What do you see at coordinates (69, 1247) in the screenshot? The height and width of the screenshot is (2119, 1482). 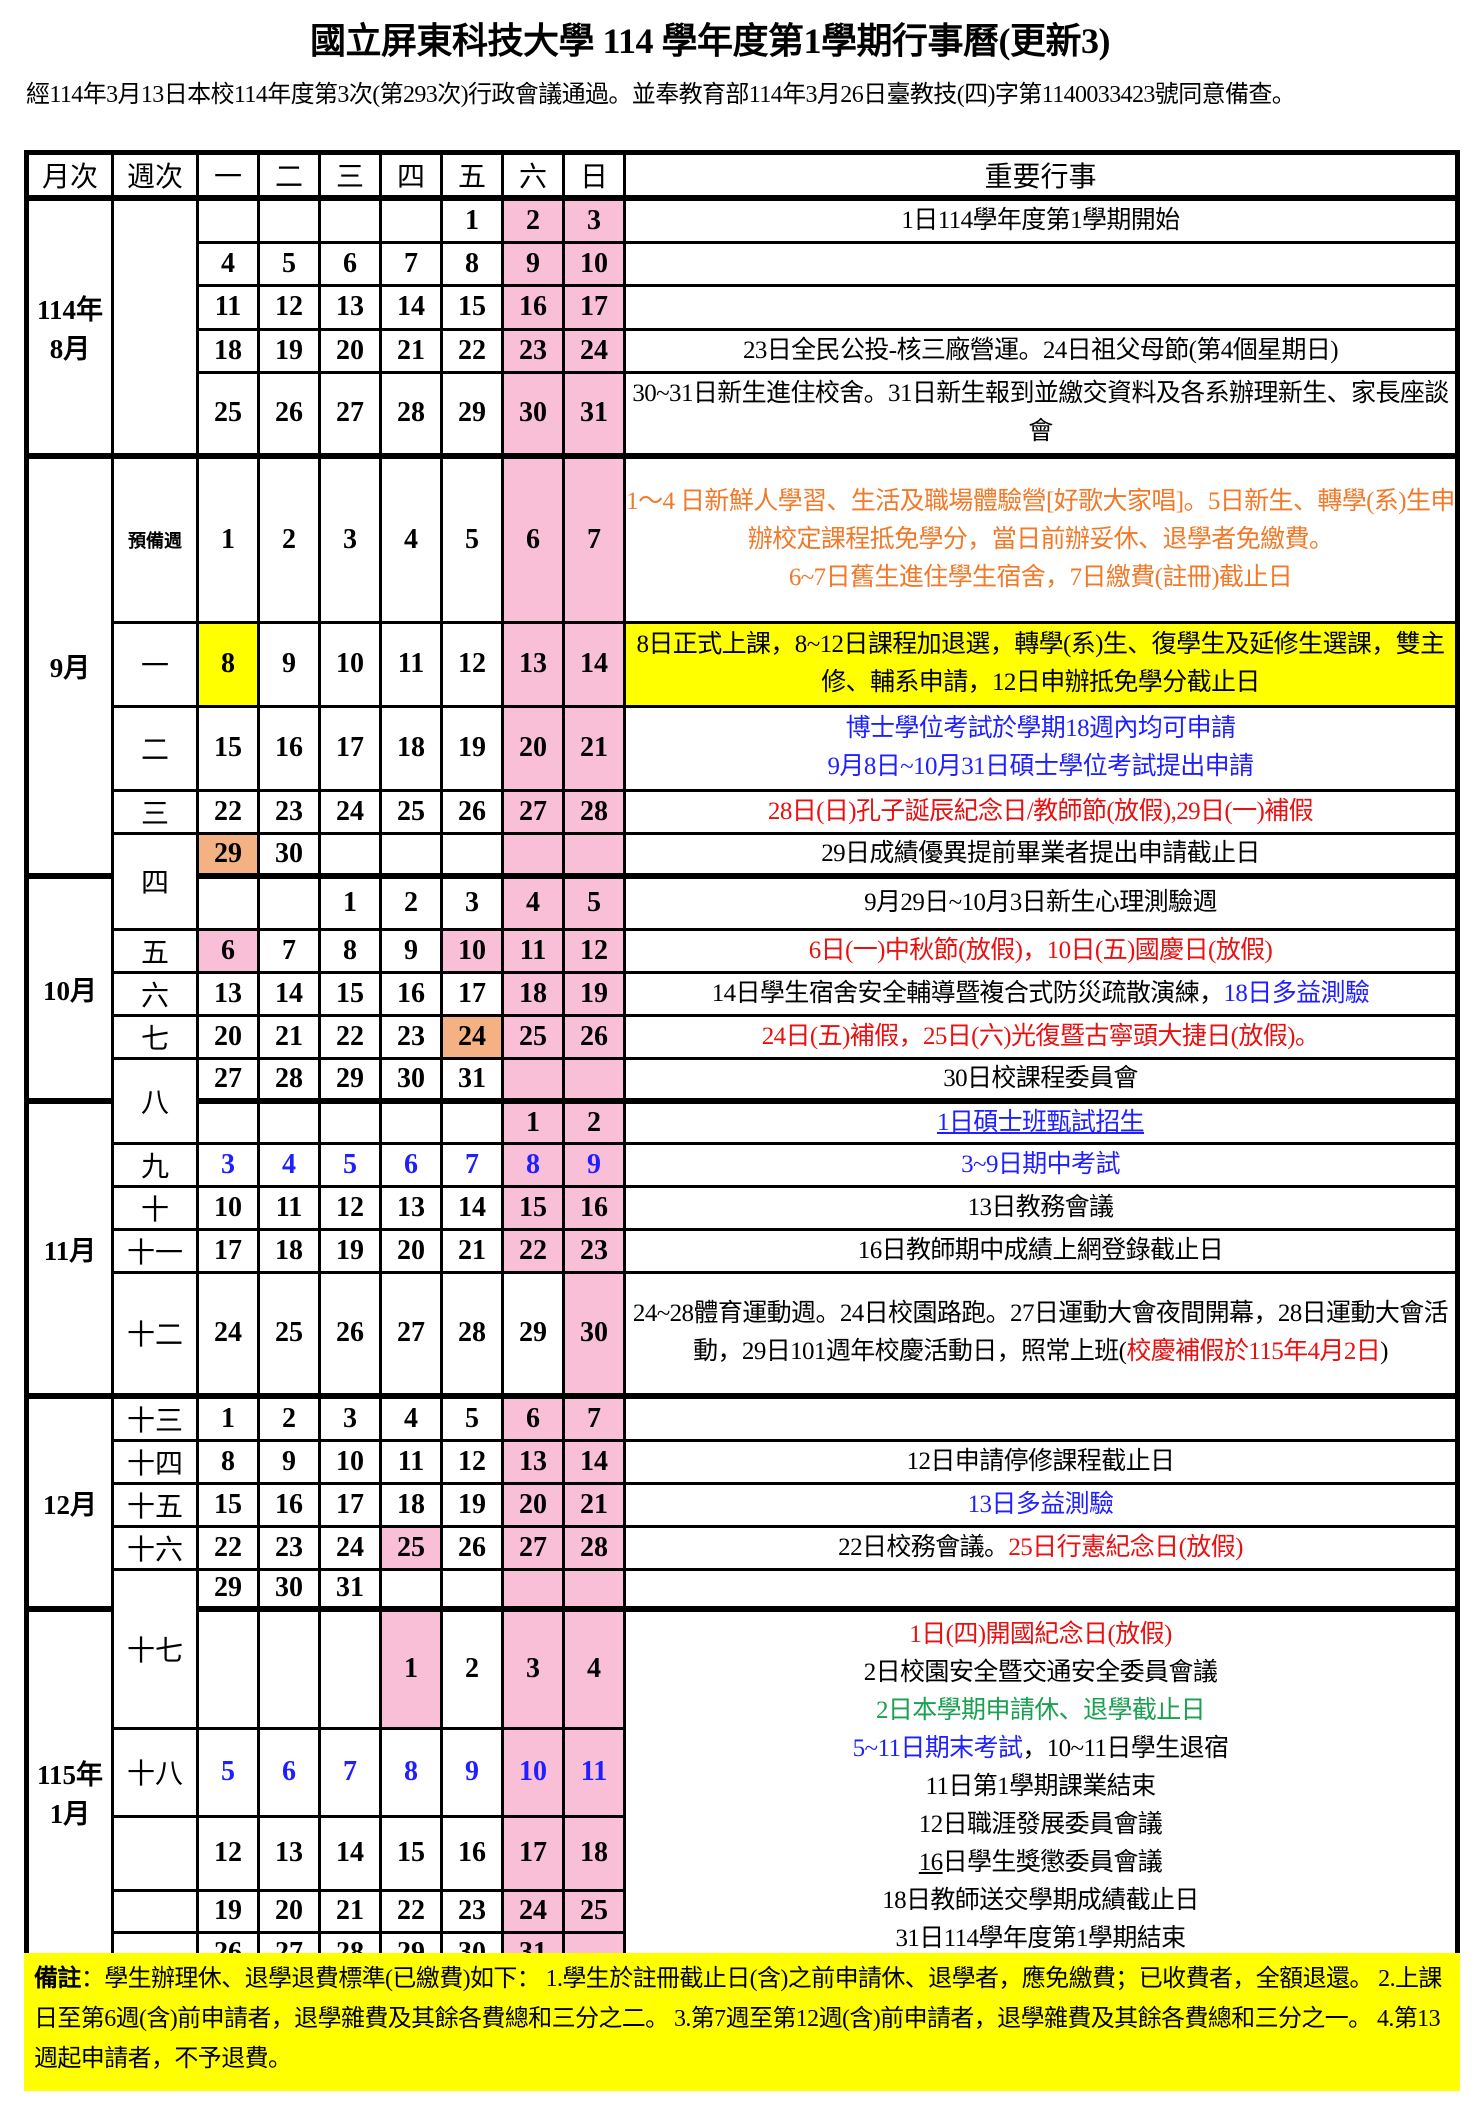 I see `month-cell: 11月` at bounding box center [69, 1247].